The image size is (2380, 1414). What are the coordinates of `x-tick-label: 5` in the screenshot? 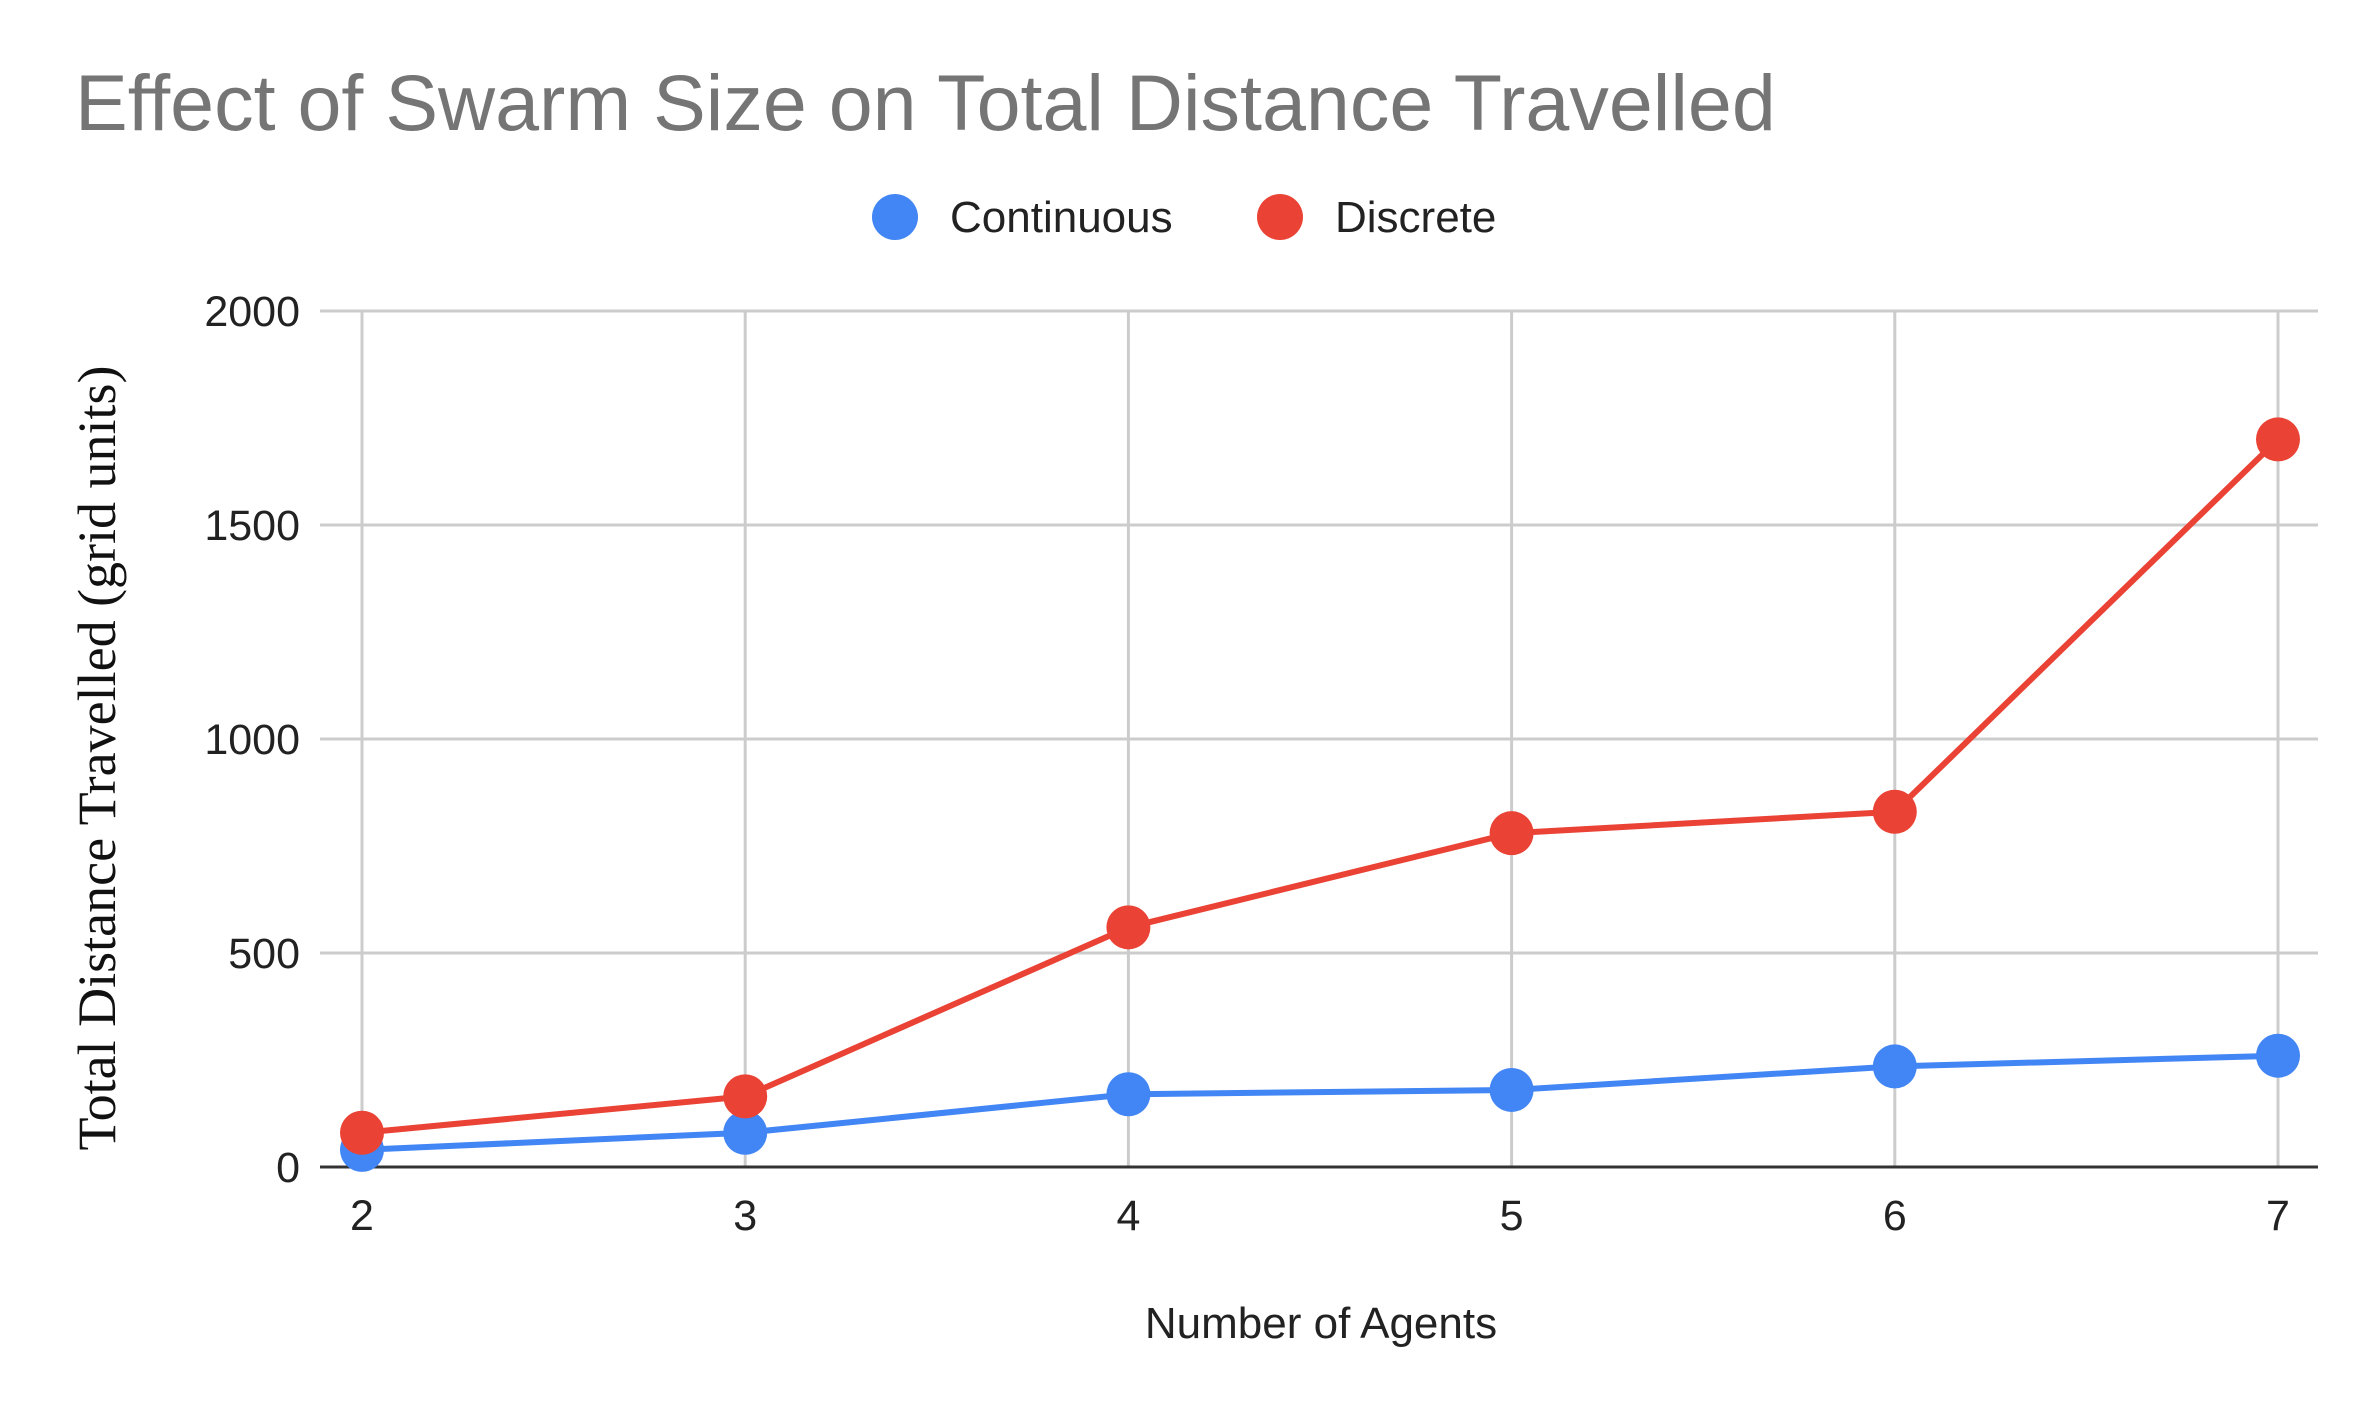 It's located at (1512, 1216).